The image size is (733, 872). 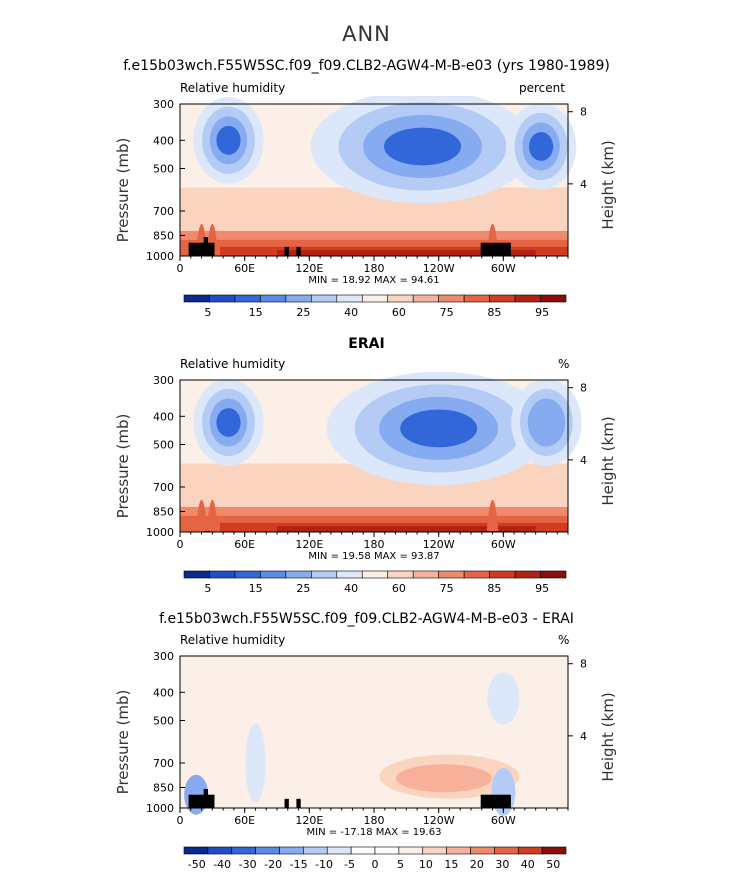 What do you see at coordinates (233, 640) in the screenshot?
I see `panel-3-variable: Relative humidity` at bounding box center [233, 640].